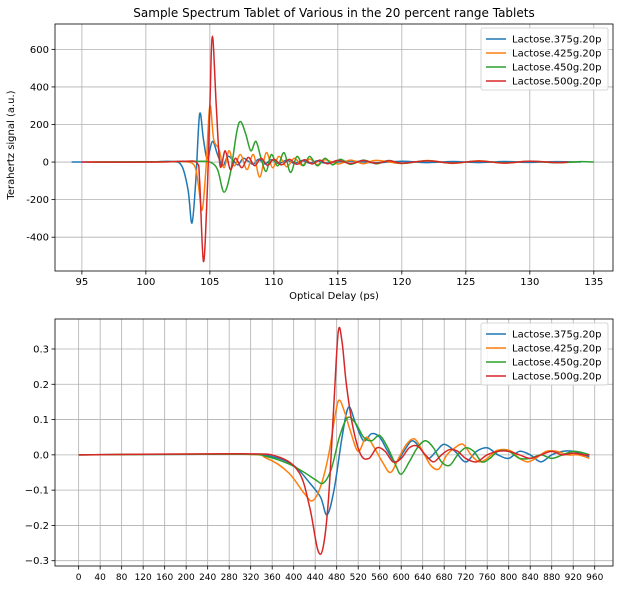 Image resolution: width=624 pixels, height=590 pixels. I want to click on bottom-y-tick-label: −0.1, so click(37, 491).